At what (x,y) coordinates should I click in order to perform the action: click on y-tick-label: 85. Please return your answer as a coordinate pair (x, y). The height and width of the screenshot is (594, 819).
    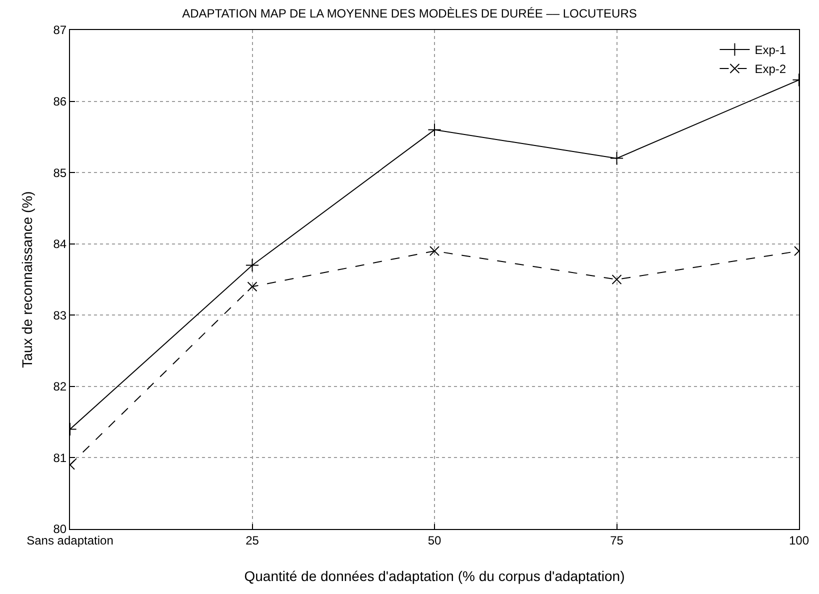
    Looking at the image, I should click on (60, 173).